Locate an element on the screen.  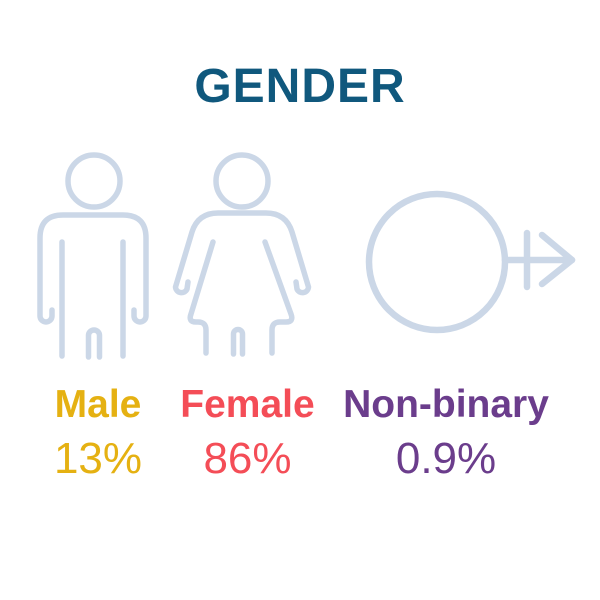
non-binary-label: Non-binary is located at coordinates (446, 404).